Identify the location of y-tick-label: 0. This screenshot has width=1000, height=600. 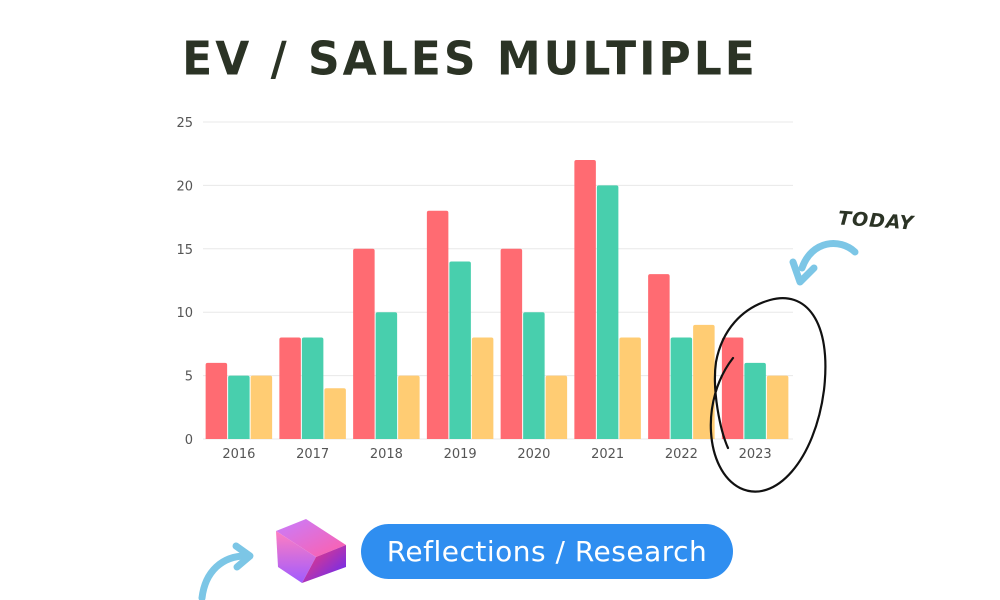
(189, 440).